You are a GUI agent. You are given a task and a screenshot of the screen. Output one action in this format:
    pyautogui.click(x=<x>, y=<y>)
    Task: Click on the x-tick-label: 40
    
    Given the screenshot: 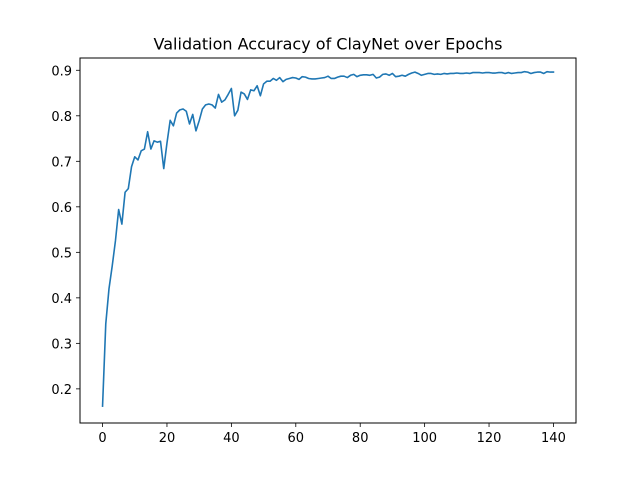 What is the action you would take?
    pyautogui.click(x=231, y=438)
    